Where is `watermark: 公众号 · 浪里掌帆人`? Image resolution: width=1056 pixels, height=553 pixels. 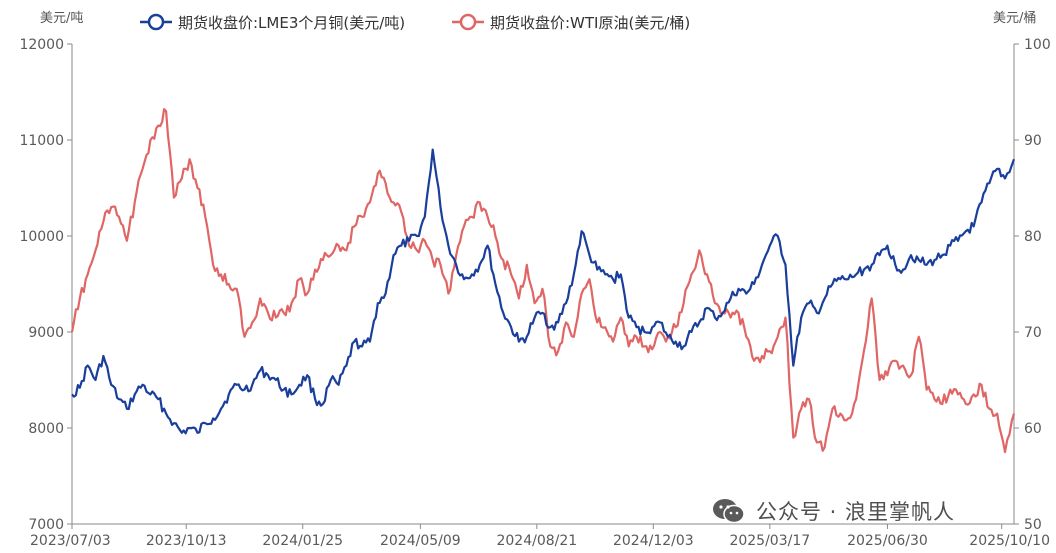 watermark: 公众号 · 浪里掌帆人 is located at coordinates (833, 511).